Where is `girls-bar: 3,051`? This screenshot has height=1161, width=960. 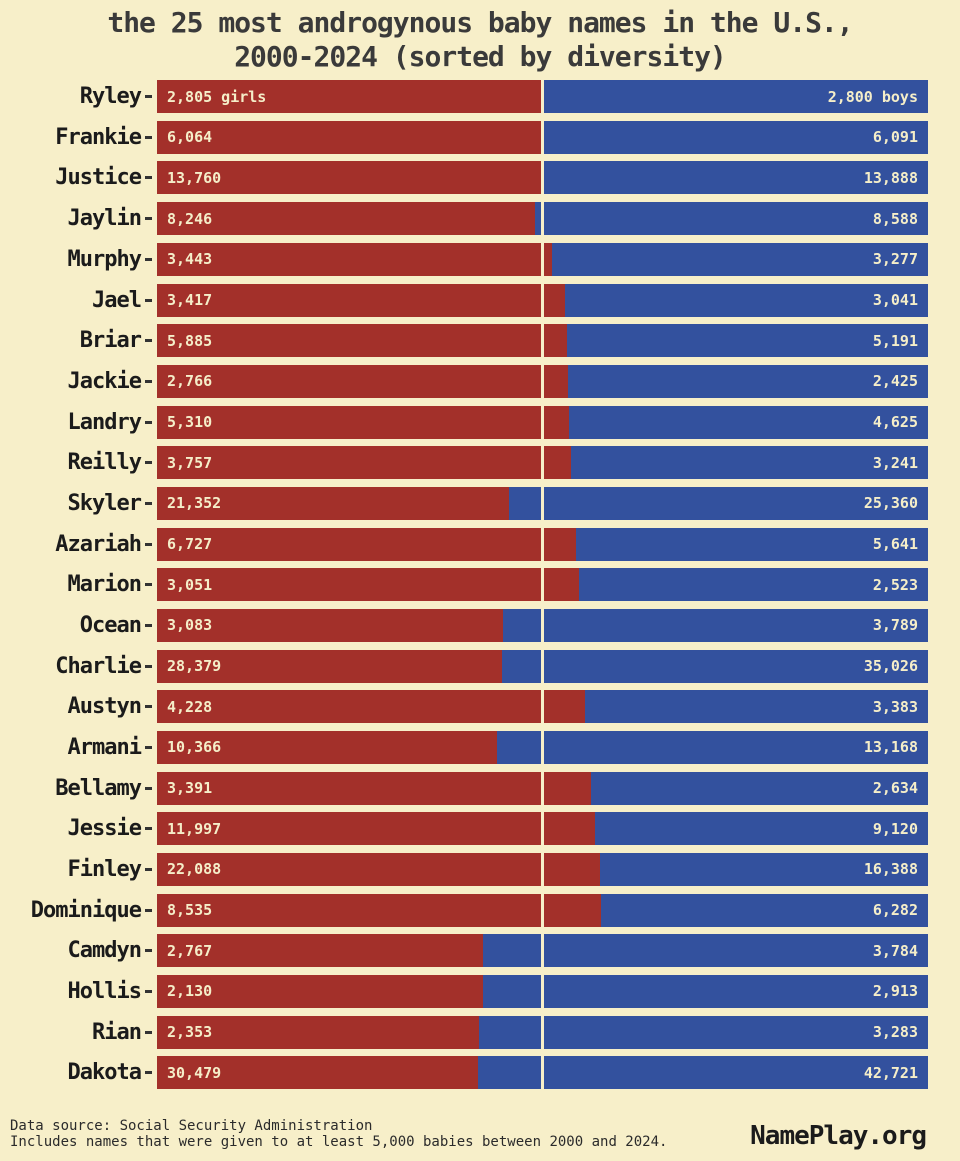
girls-bar: 3,051 is located at coordinates (368, 585).